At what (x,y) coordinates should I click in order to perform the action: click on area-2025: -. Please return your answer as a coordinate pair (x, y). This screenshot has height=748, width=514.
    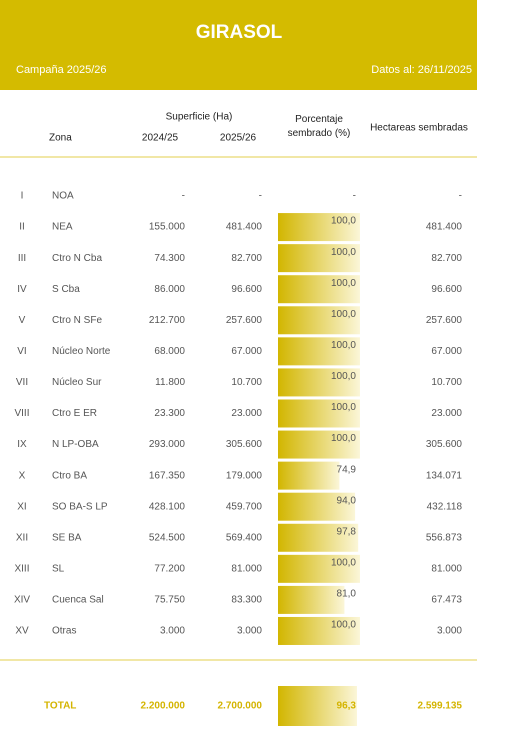
    Looking at the image, I should click on (260, 196).